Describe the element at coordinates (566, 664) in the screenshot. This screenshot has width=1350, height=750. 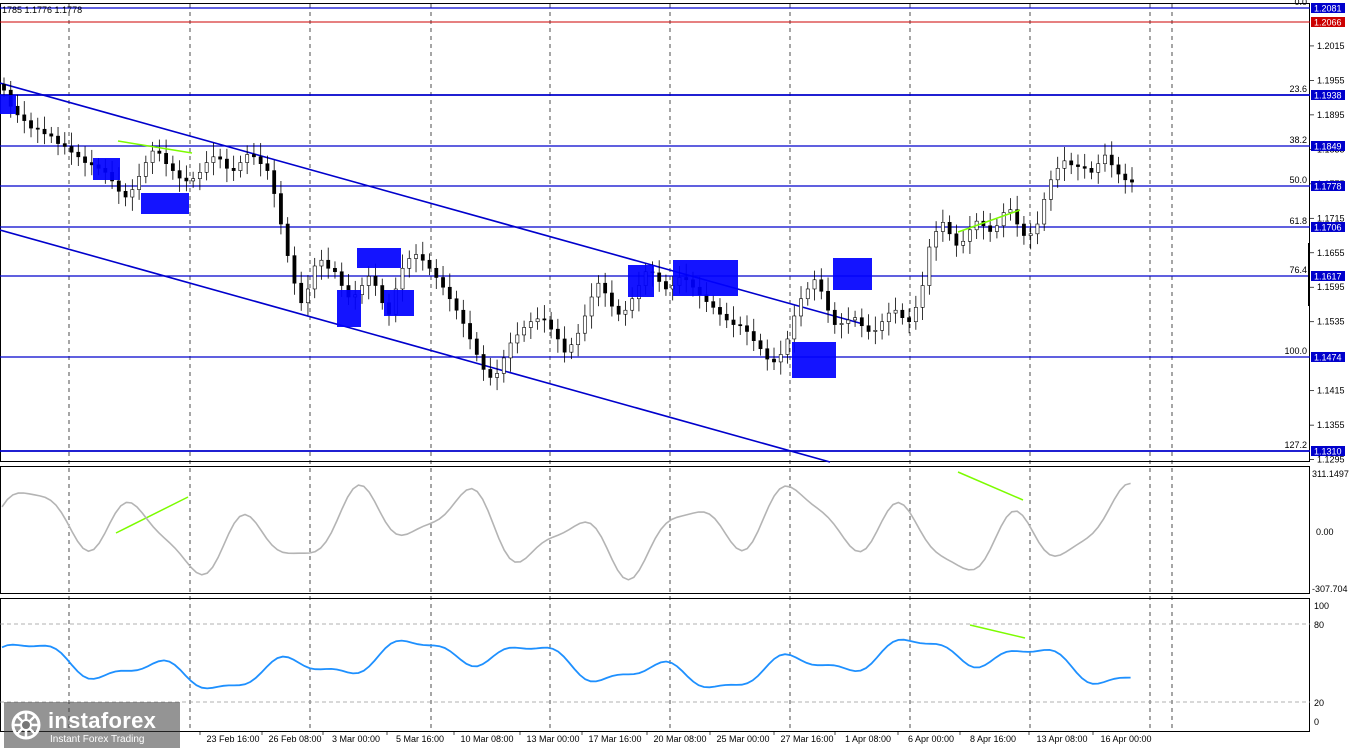
I see `rsi-line` at that location.